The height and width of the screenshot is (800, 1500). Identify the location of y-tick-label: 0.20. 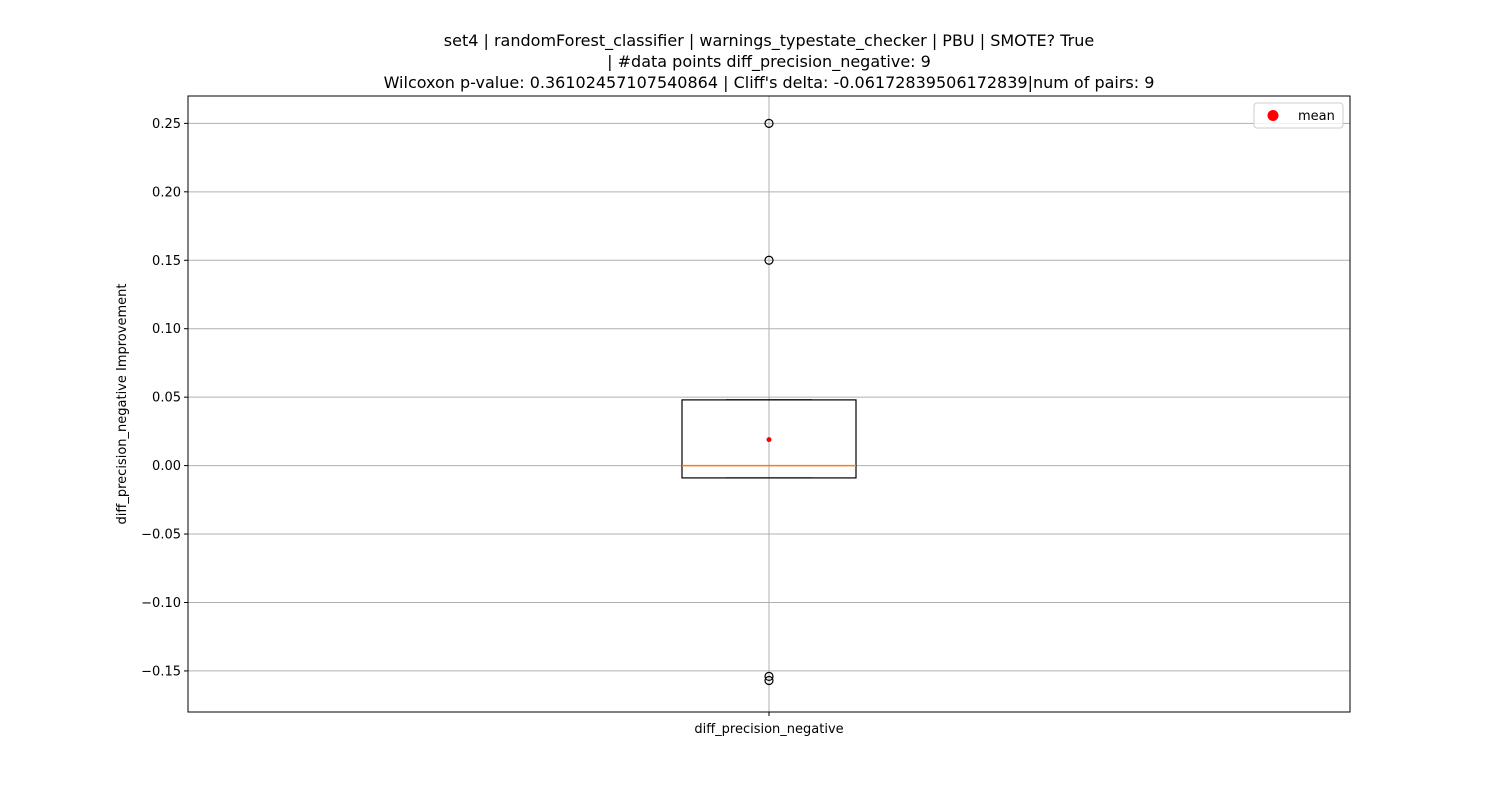
(166, 192).